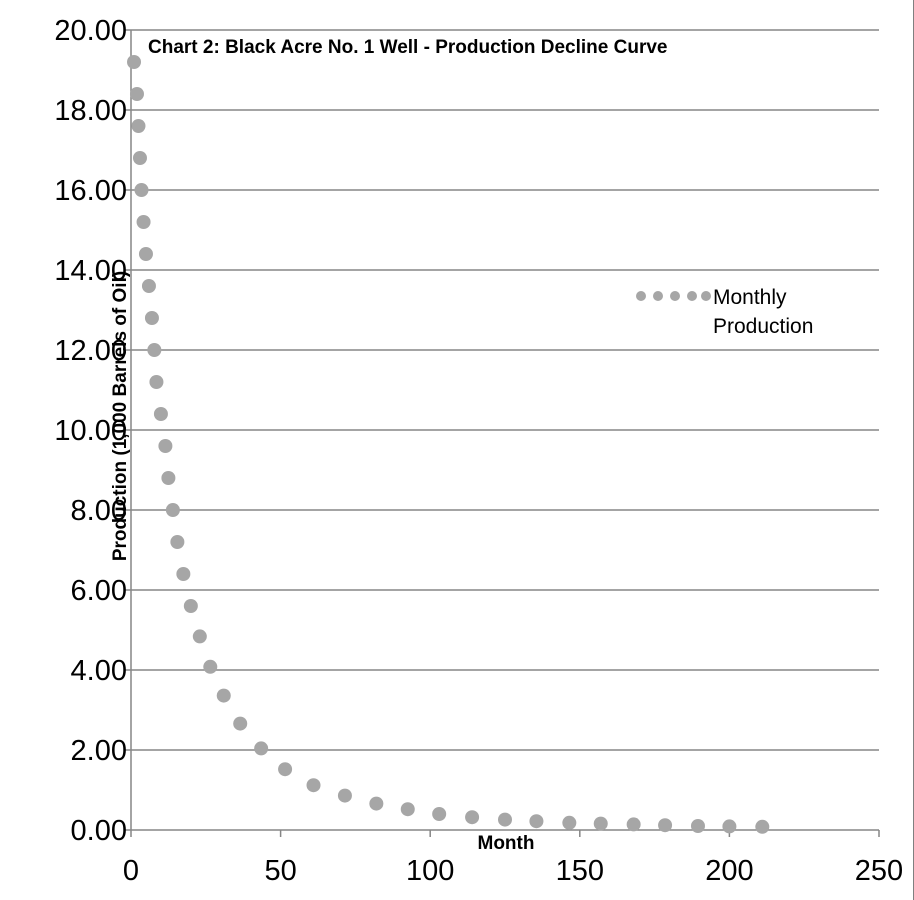 The image size is (914, 900). Describe the element at coordinates (90, 351) in the screenshot. I see `y-tick-label: 12.00` at that location.